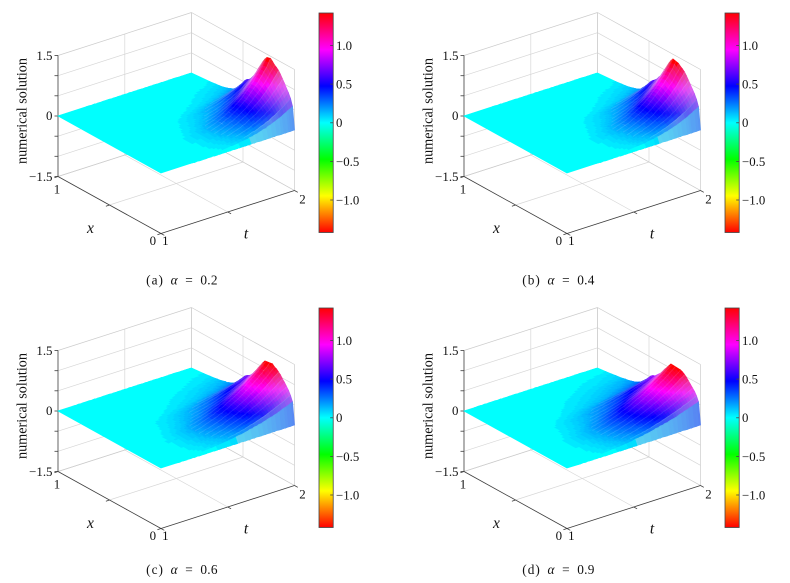  Describe the element at coordinates (558, 569) in the screenshot. I see `svg-text: (d) α = 0.9` at that location.